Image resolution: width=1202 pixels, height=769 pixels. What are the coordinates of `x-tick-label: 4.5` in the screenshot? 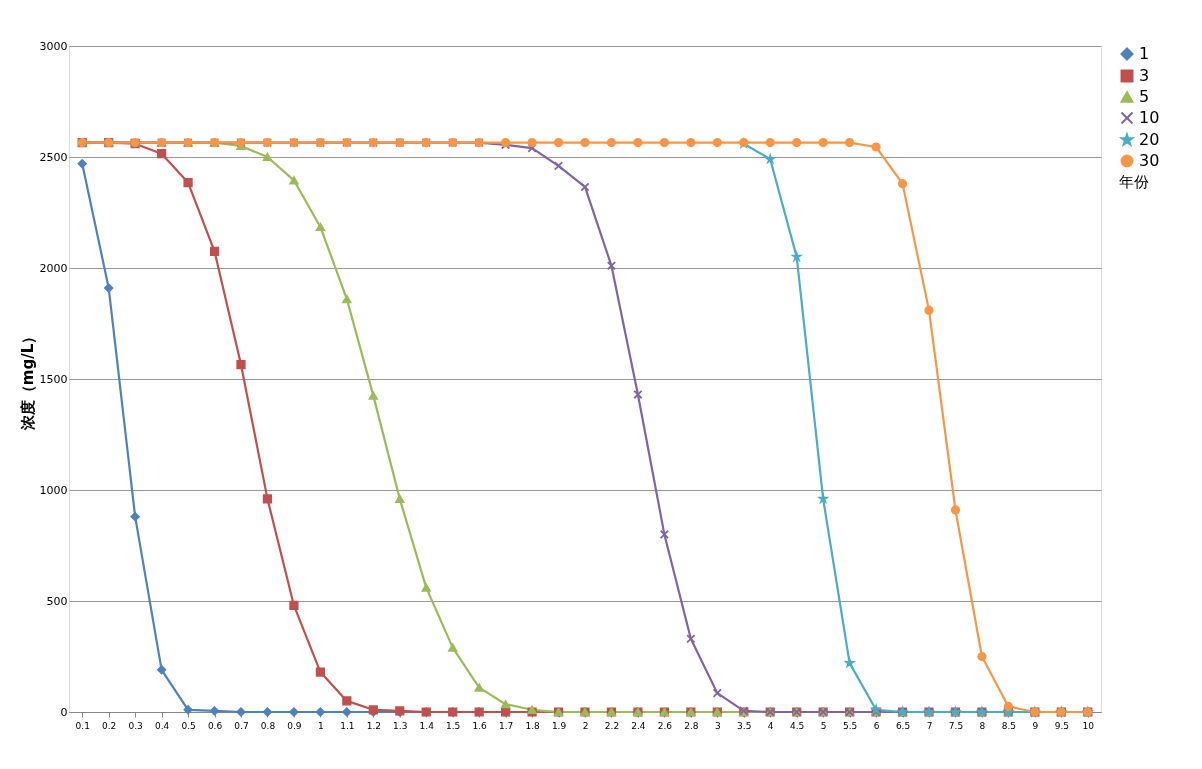 It's located at (797, 725).